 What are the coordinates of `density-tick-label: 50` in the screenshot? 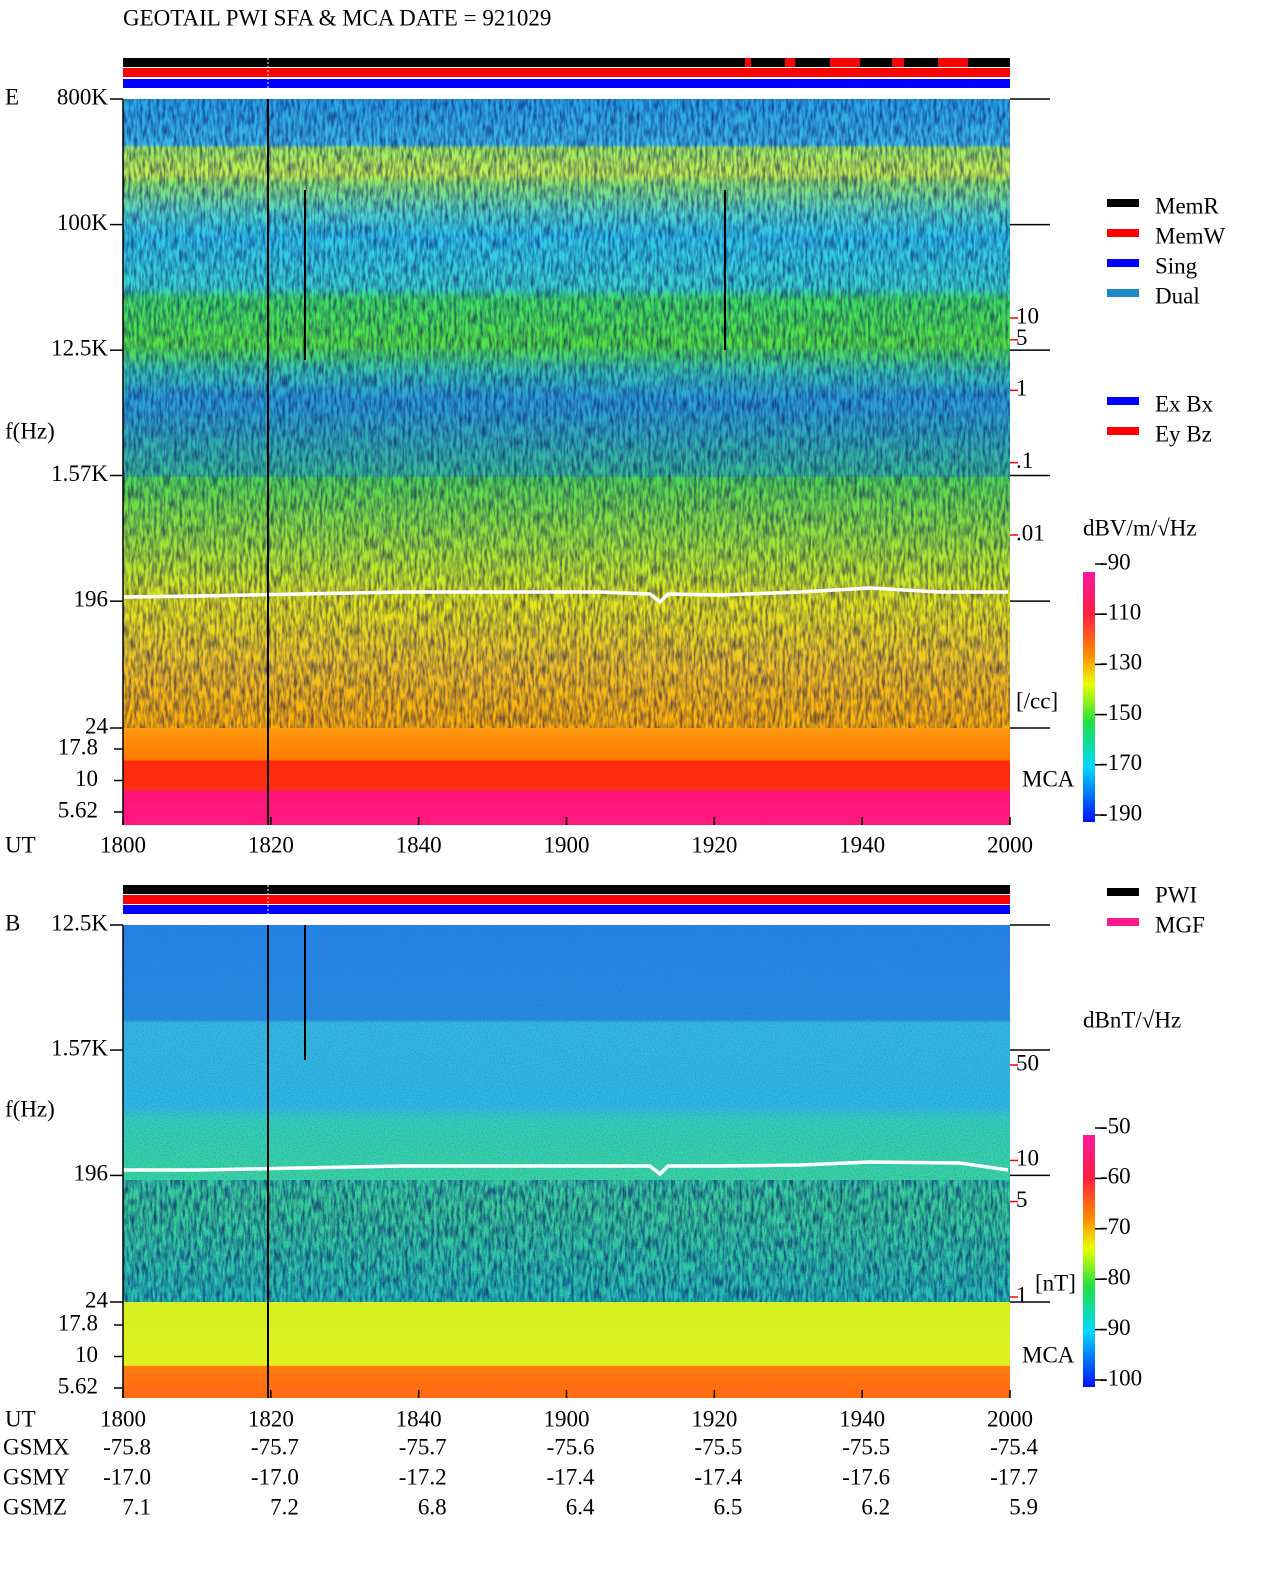 It's located at (1027, 1062).